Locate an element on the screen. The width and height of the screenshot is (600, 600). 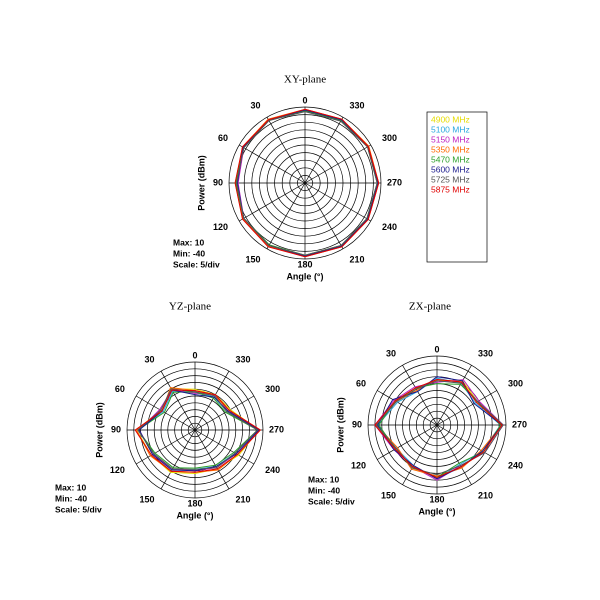
chart-title: XY-plane is located at coordinates (305, 80).